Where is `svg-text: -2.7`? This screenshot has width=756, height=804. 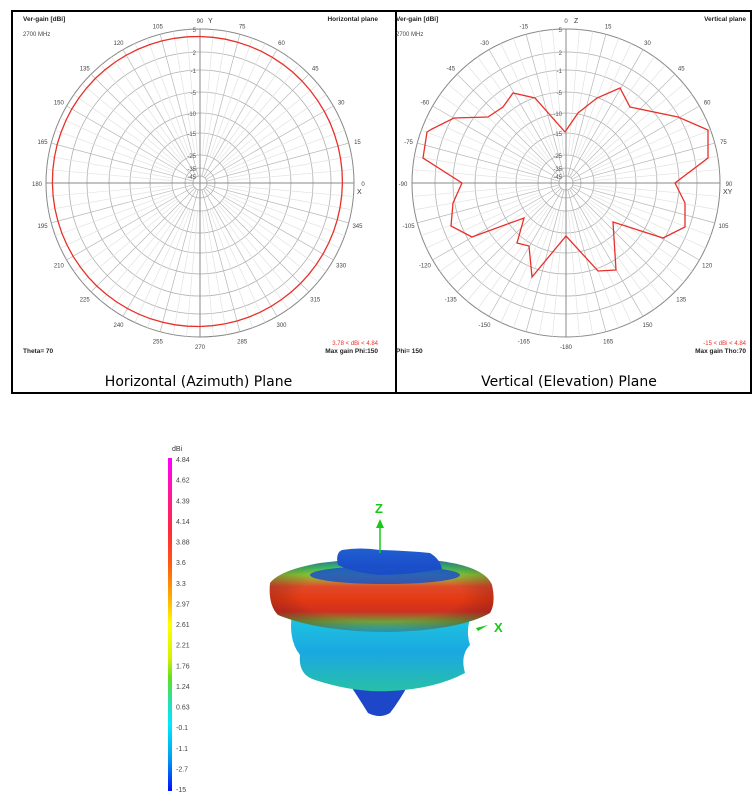 svg-text: -2.7 is located at coordinates (182, 769).